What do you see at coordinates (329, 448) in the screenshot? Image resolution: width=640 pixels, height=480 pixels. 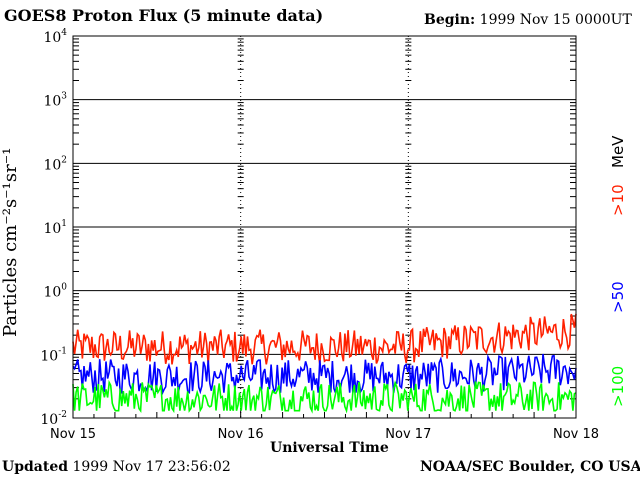 I see `x-axis-label: Universal Time` at bounding box center [329, 448].